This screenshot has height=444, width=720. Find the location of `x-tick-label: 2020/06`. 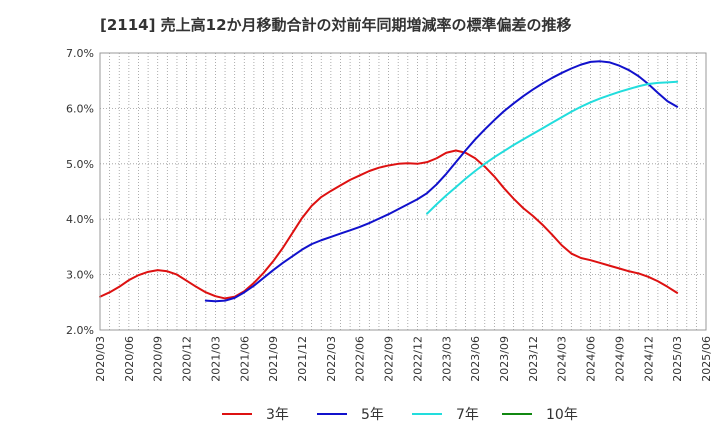

x-tick-label: 2020/06 is located at coordinates (129, 359).